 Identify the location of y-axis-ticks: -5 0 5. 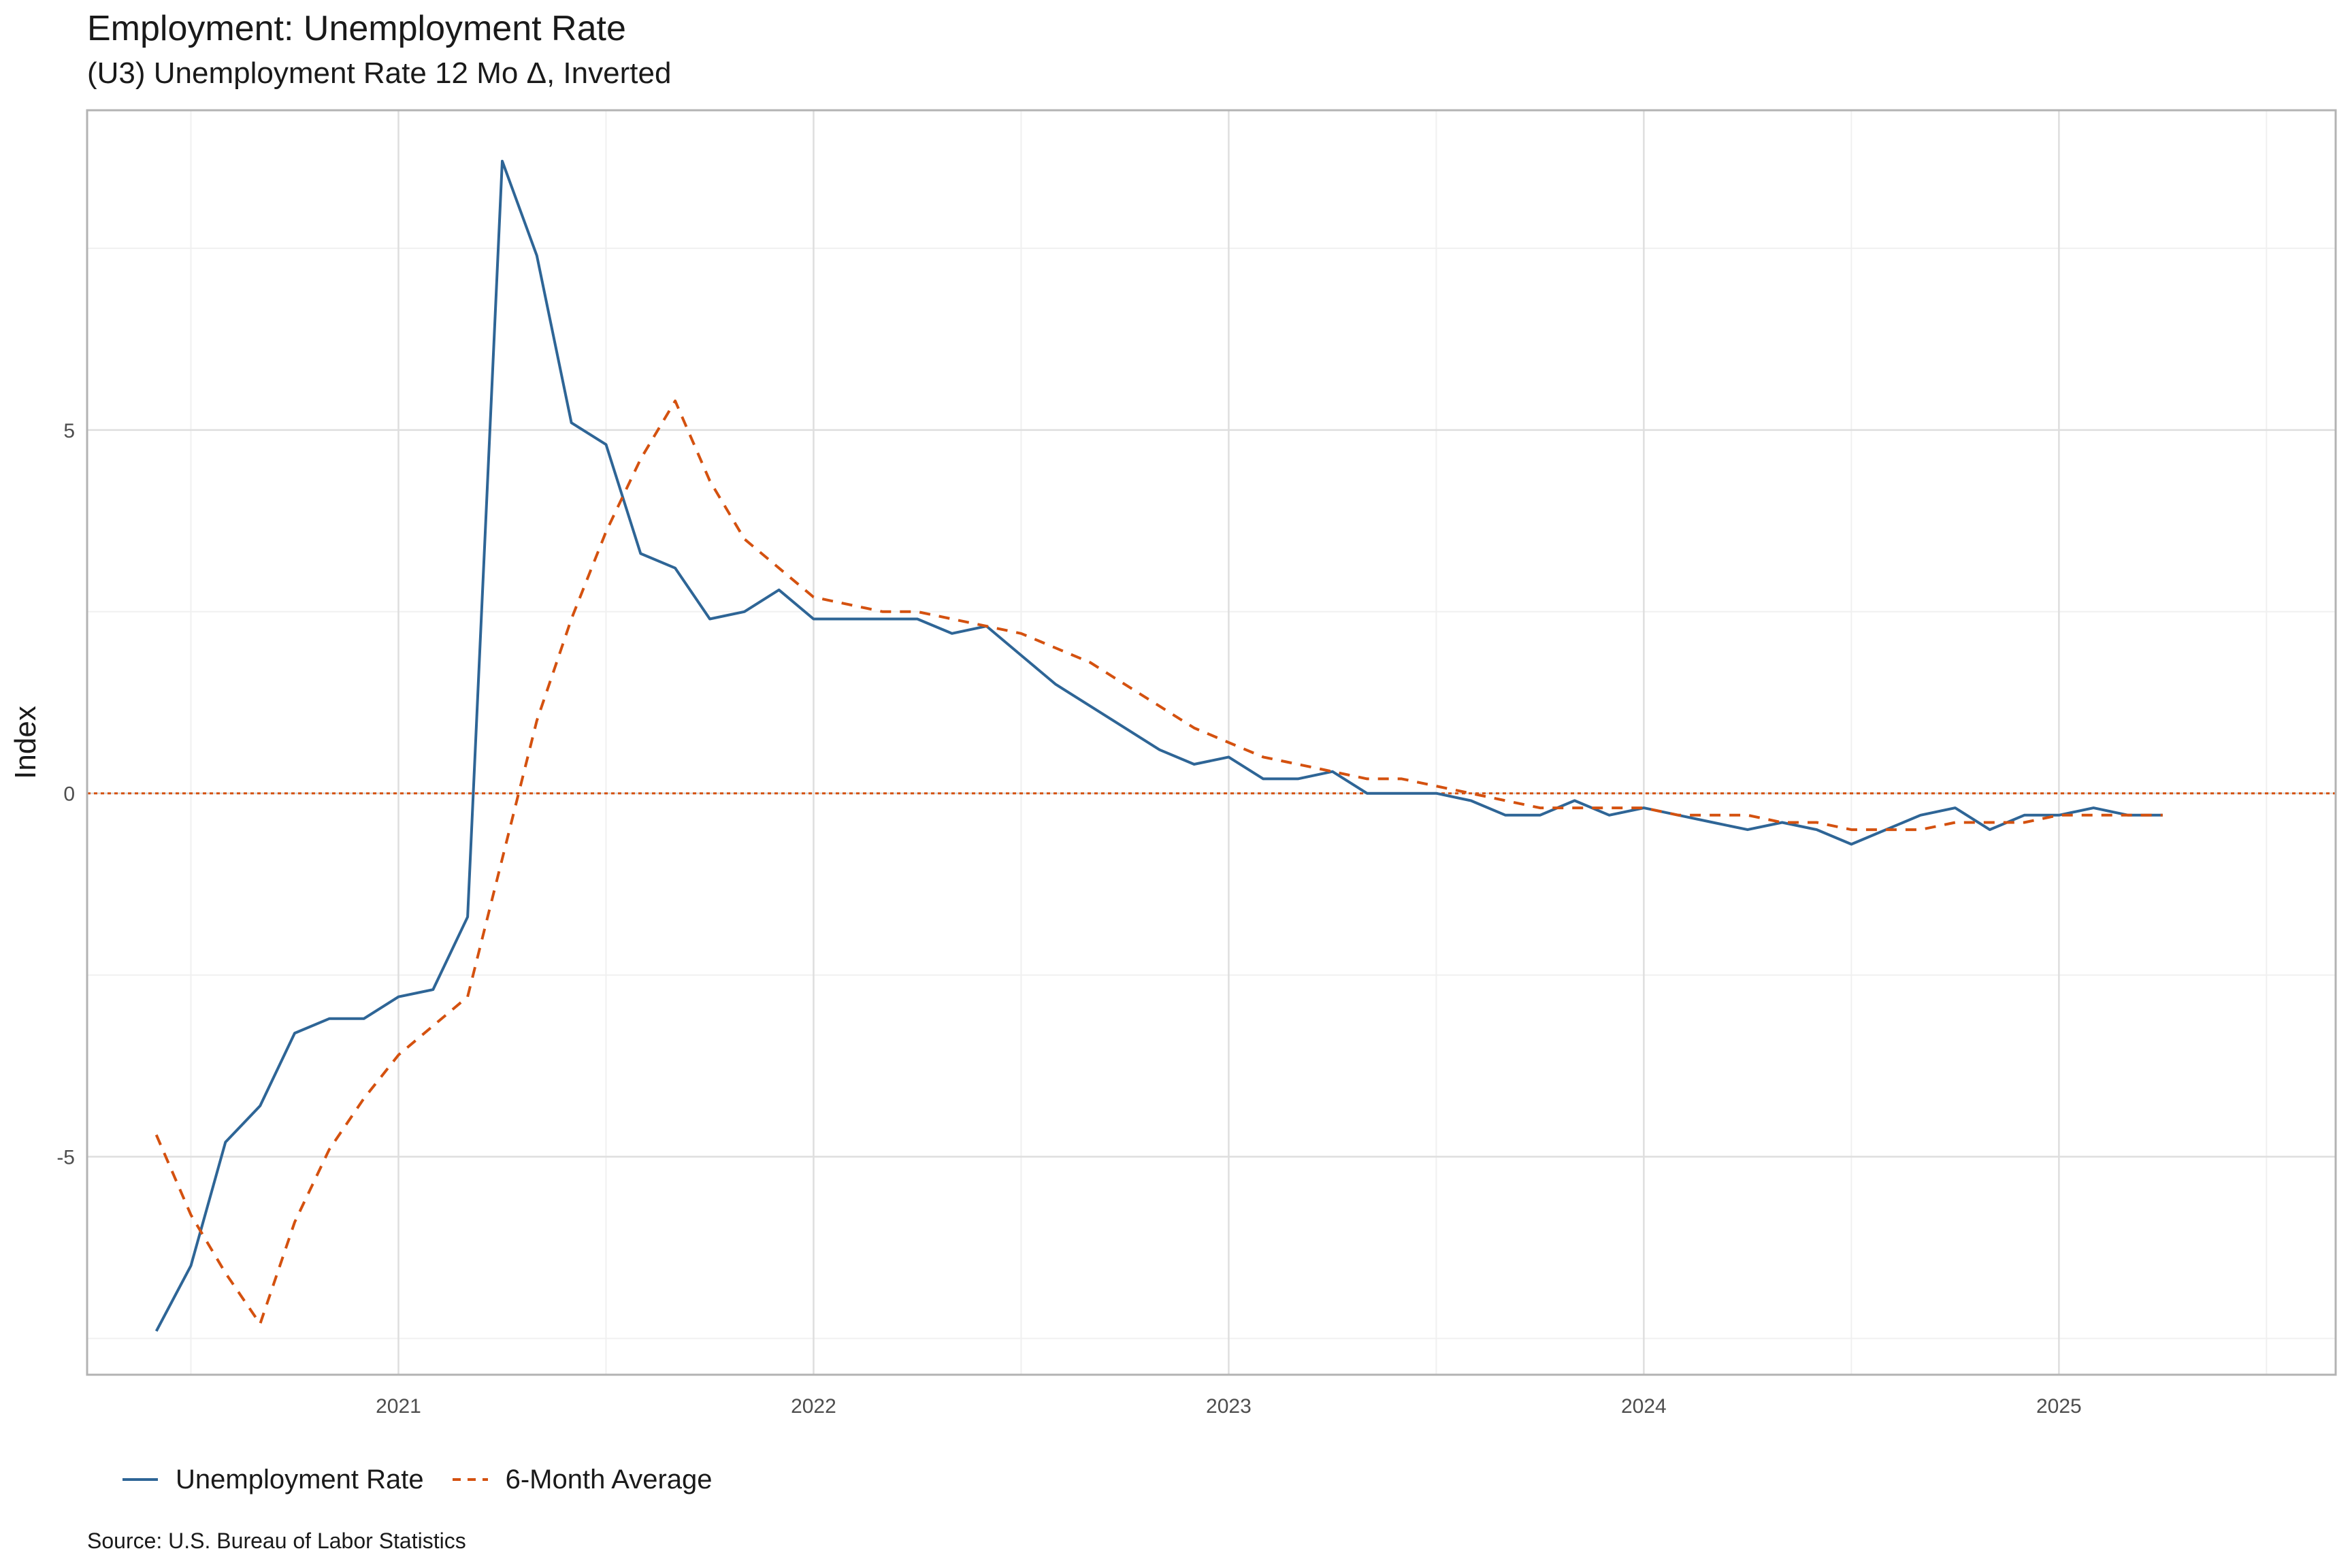
(65, 795).